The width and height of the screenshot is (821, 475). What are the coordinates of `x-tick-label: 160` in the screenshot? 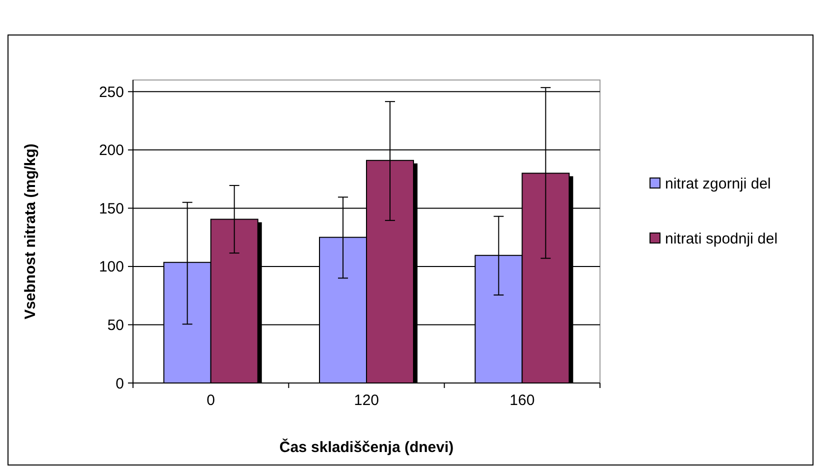 It's located at (522, 400).